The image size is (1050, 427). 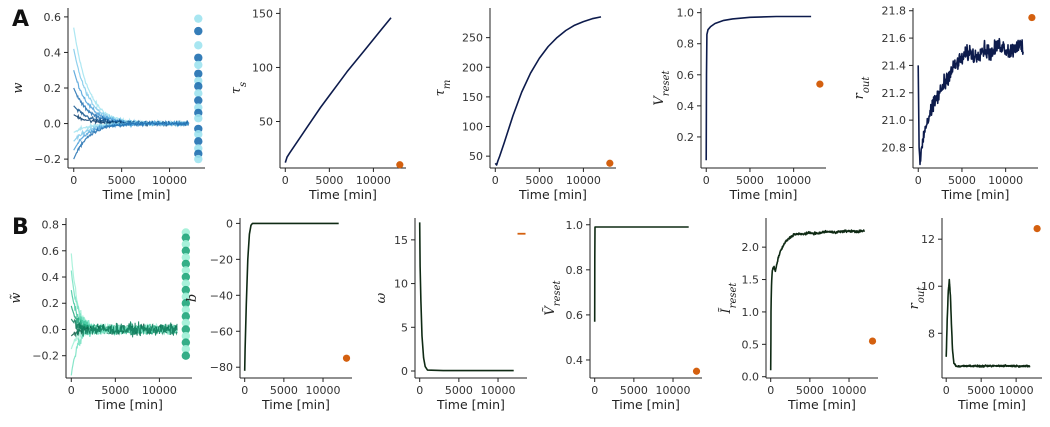 What do you see at coordinates (18, 87) in the screenshot?
I see `y-axis-label: w` at bounding box center [18, 87].